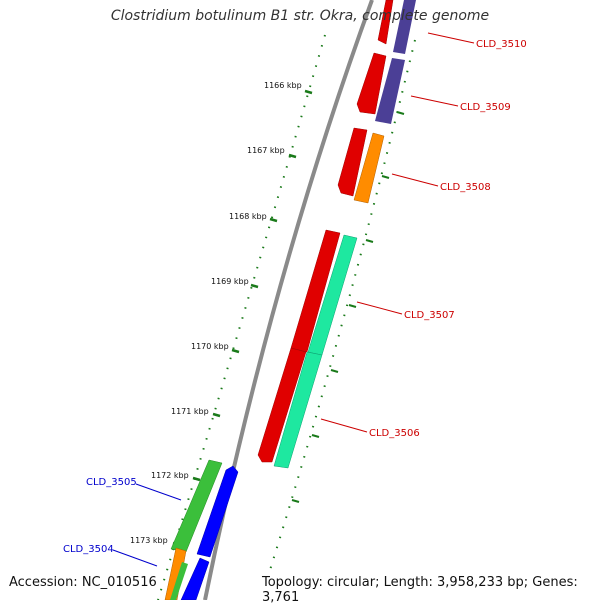  I want to click on gene-label-cld3507: CLD_3507, so click(429, 315).